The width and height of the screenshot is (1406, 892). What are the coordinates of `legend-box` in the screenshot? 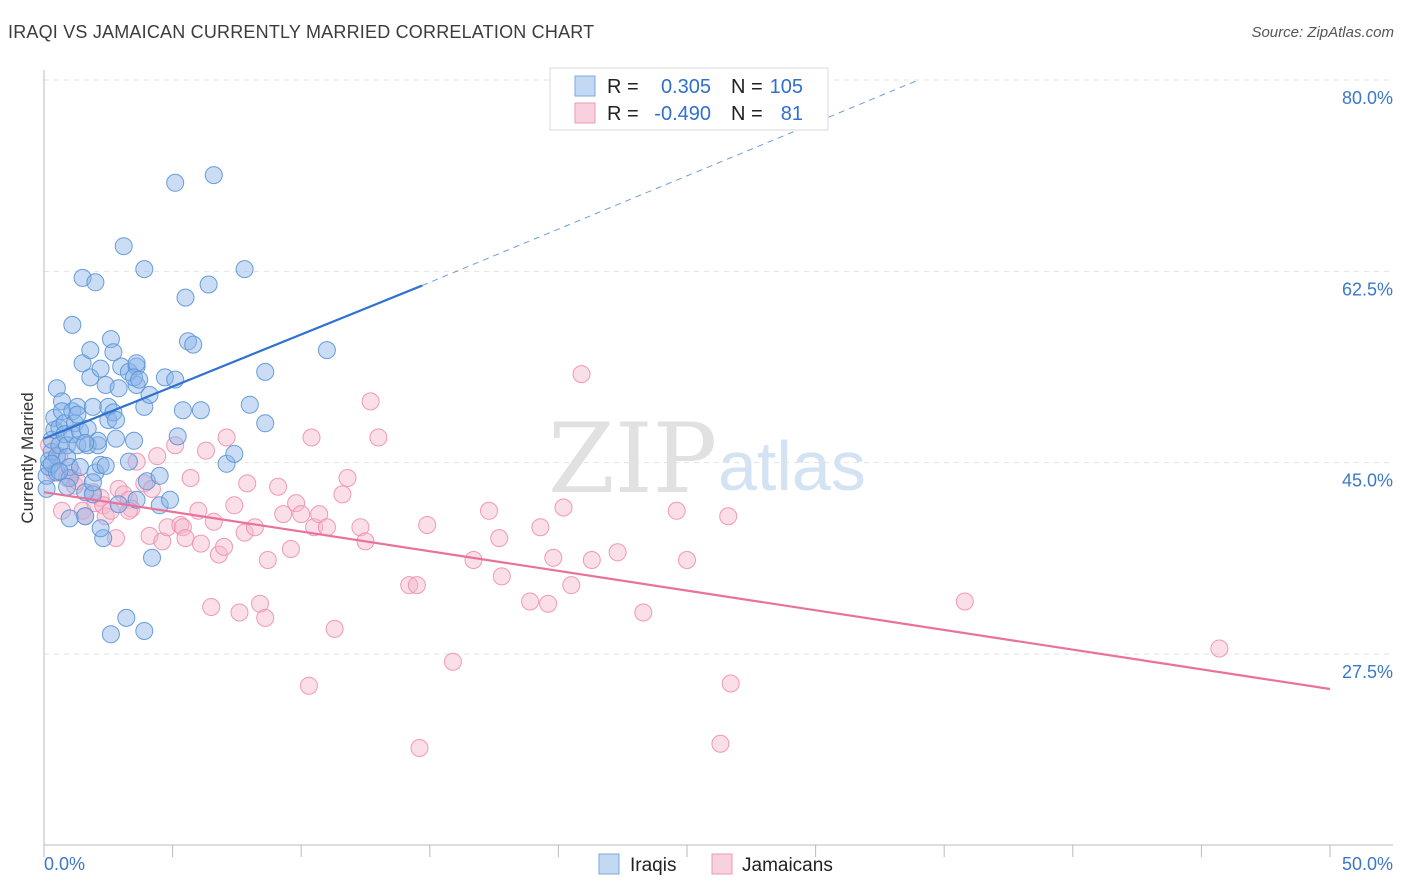 It's located at (689, 99).